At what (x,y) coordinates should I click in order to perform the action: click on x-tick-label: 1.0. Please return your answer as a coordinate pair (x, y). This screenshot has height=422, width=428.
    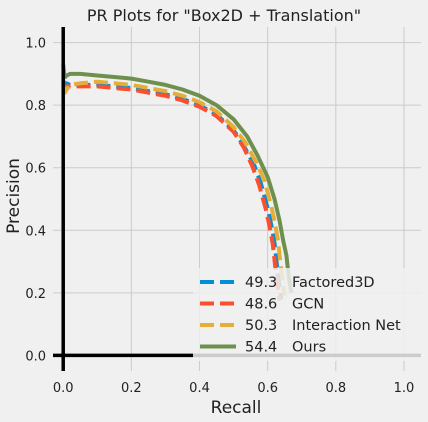
    Looking at the image, I should click on (404, 388).